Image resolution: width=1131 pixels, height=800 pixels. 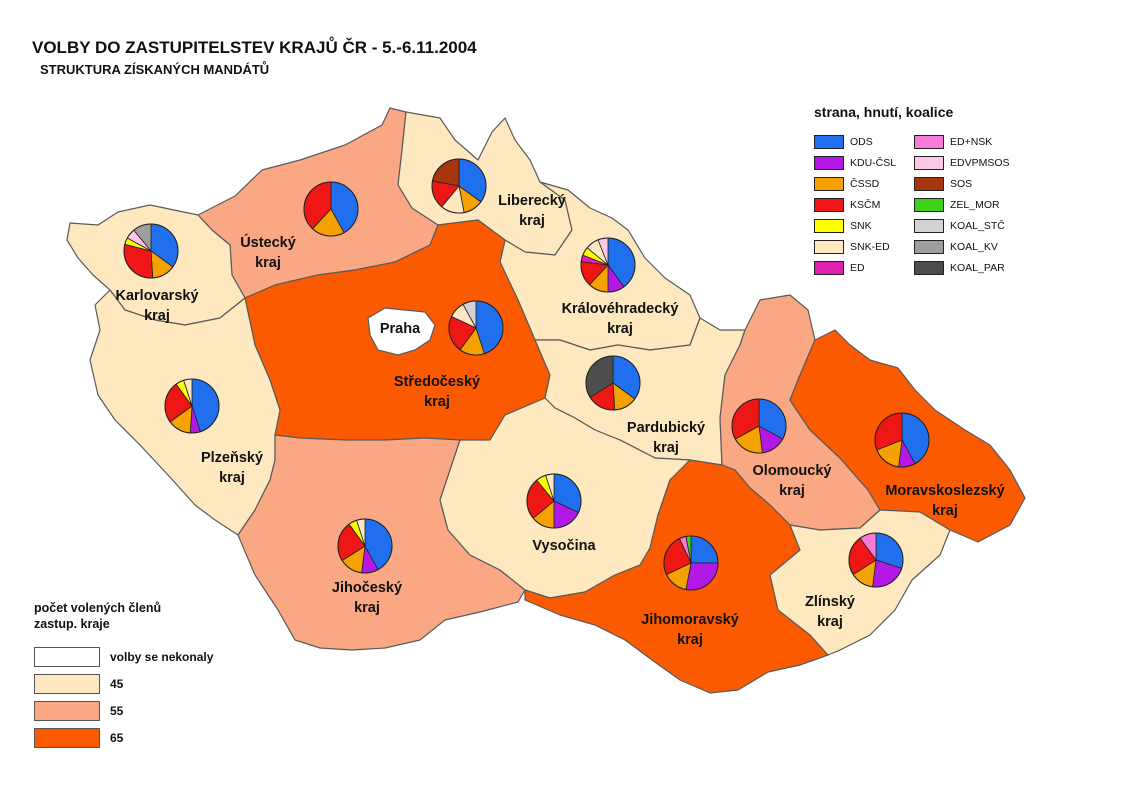 I want to click on region-label-zlinsky: Zlínský kraj, so click(x=830, y=612).